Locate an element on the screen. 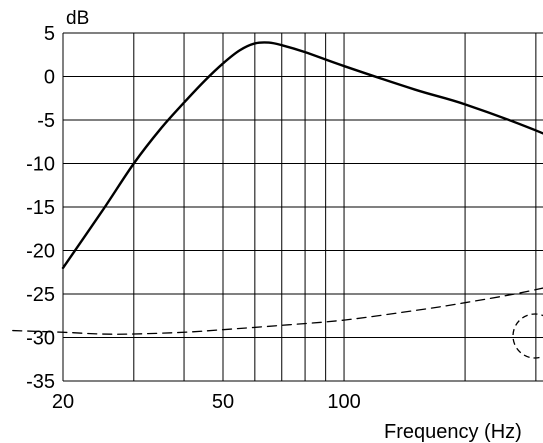 The height and width of the screenshot is (443, 543). y-tick-label: -20 is located at coordinates (40, 252).